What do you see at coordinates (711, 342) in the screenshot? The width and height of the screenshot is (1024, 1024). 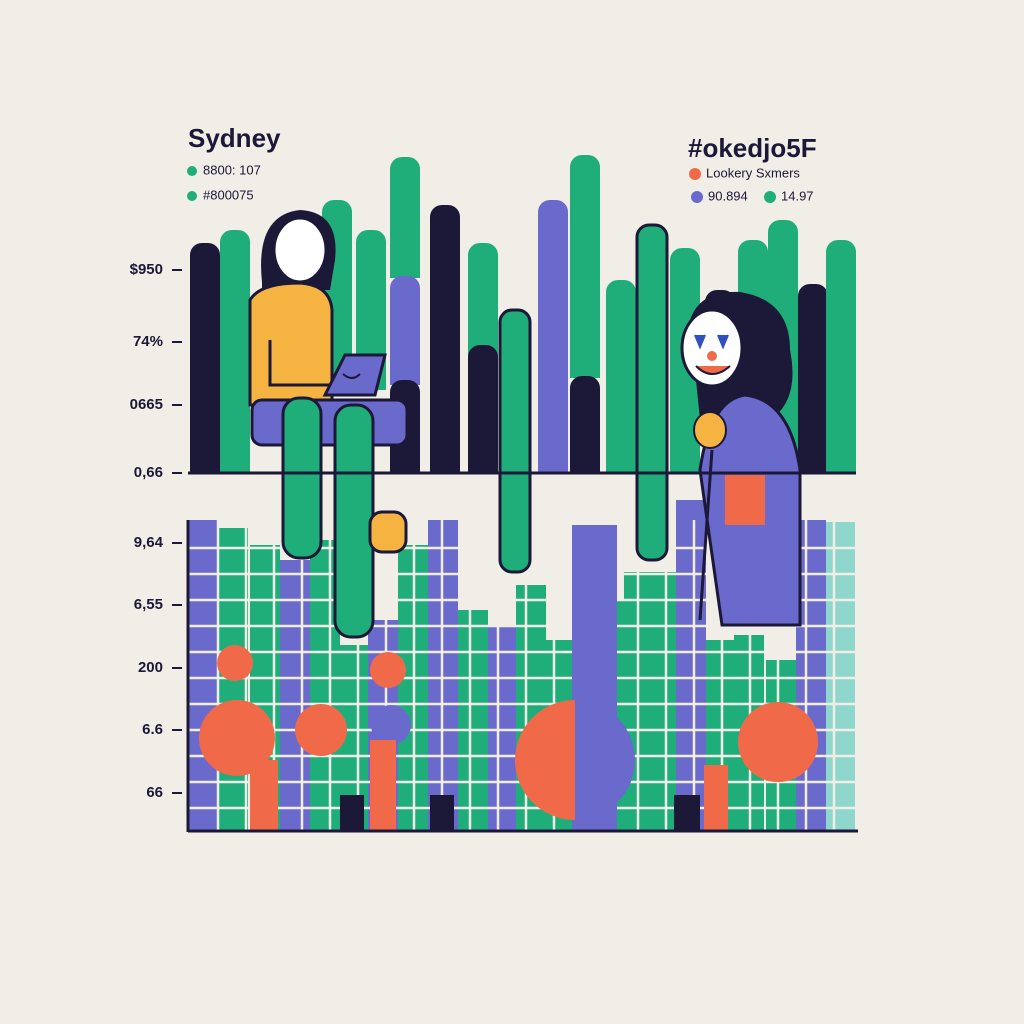 I see `eyes` at bounding box center [711, 342].